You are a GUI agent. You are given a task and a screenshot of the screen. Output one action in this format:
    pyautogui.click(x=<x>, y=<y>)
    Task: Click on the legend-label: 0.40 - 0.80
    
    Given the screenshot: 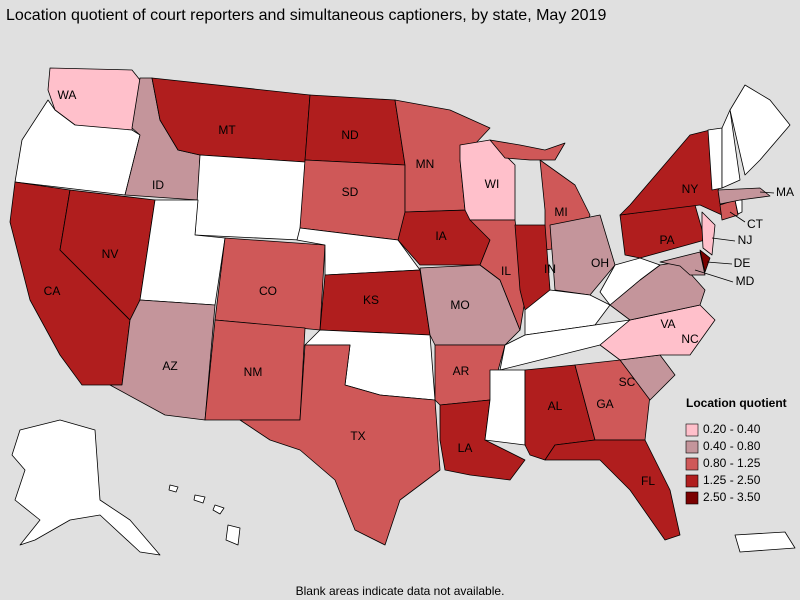 What is the action you would take?
    pyautogui.click(x=732, y=446)
    